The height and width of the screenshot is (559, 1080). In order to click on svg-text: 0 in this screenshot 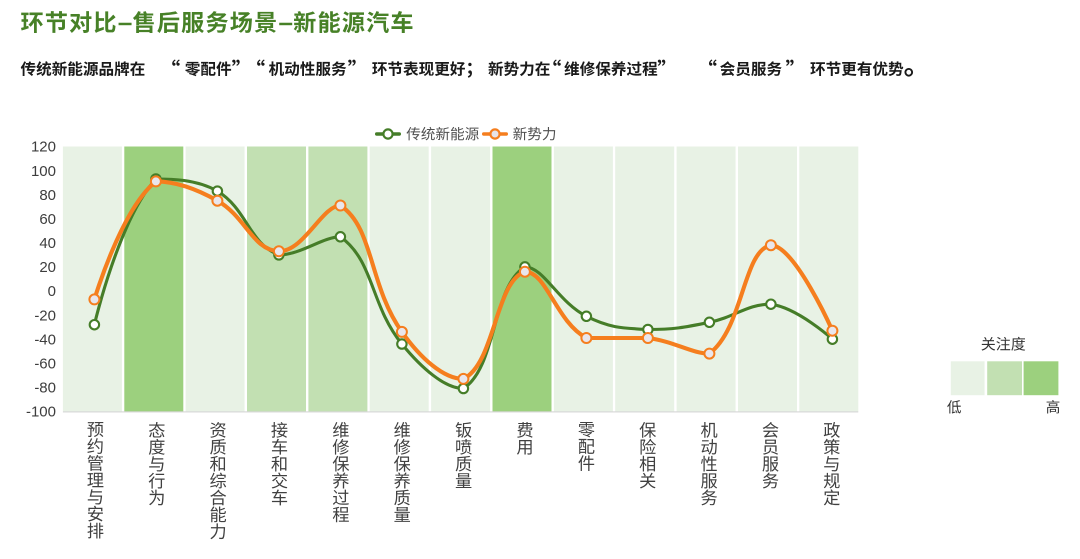, I will do `click(52, 291)`.